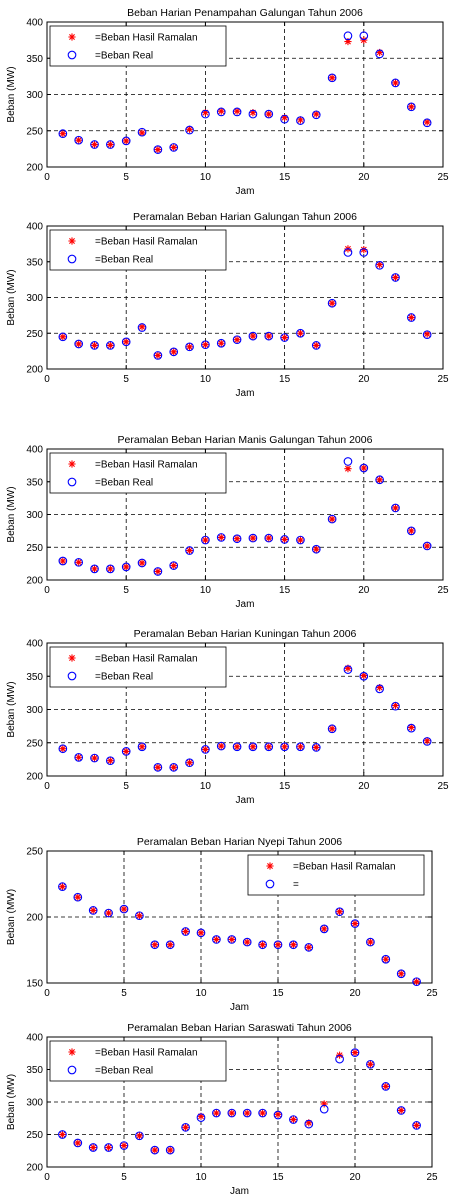  What do you see at coordinates (201, 1177) in the screenshot?
I see `x-tick-label: 10` at bounding box center [201, 1177].